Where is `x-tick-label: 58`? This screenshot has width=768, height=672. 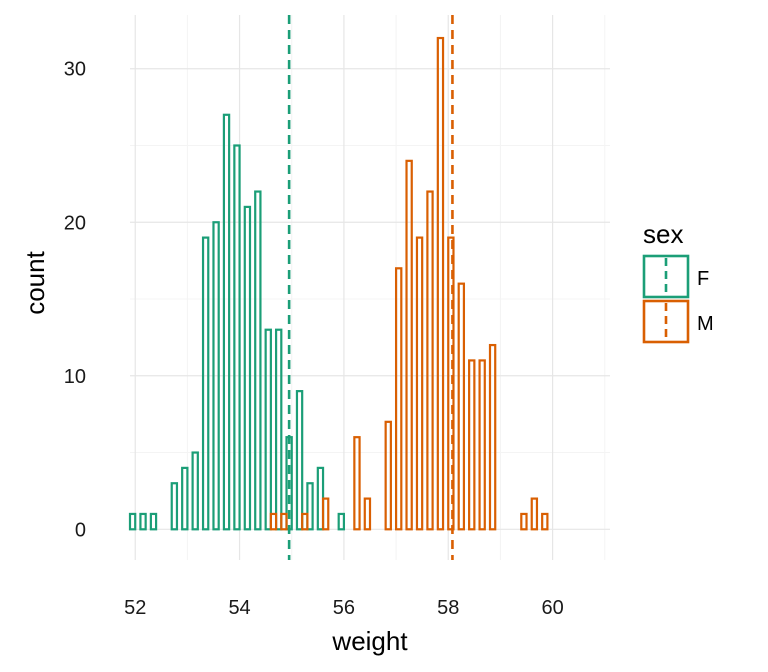 x-tick-label: 58 is located at coordinates (448, 608).